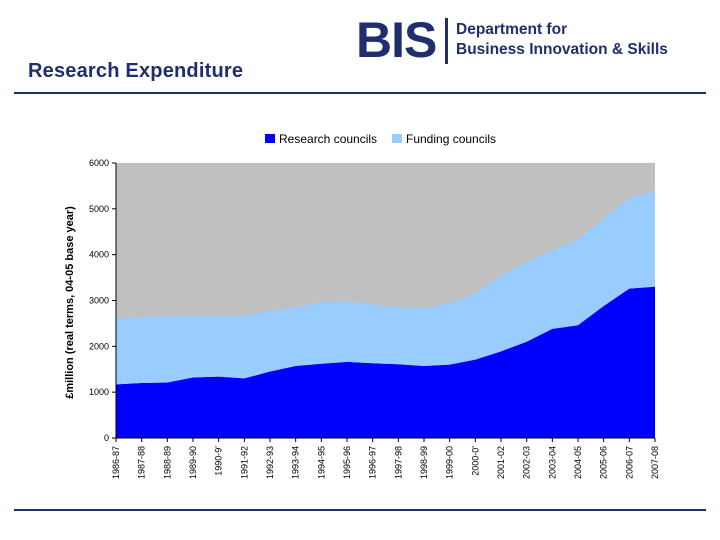 This screenshot has height=540, width=720. Describe the element at coordinates (446, 41) in the screenshot. I see `logo-divider` at that location.